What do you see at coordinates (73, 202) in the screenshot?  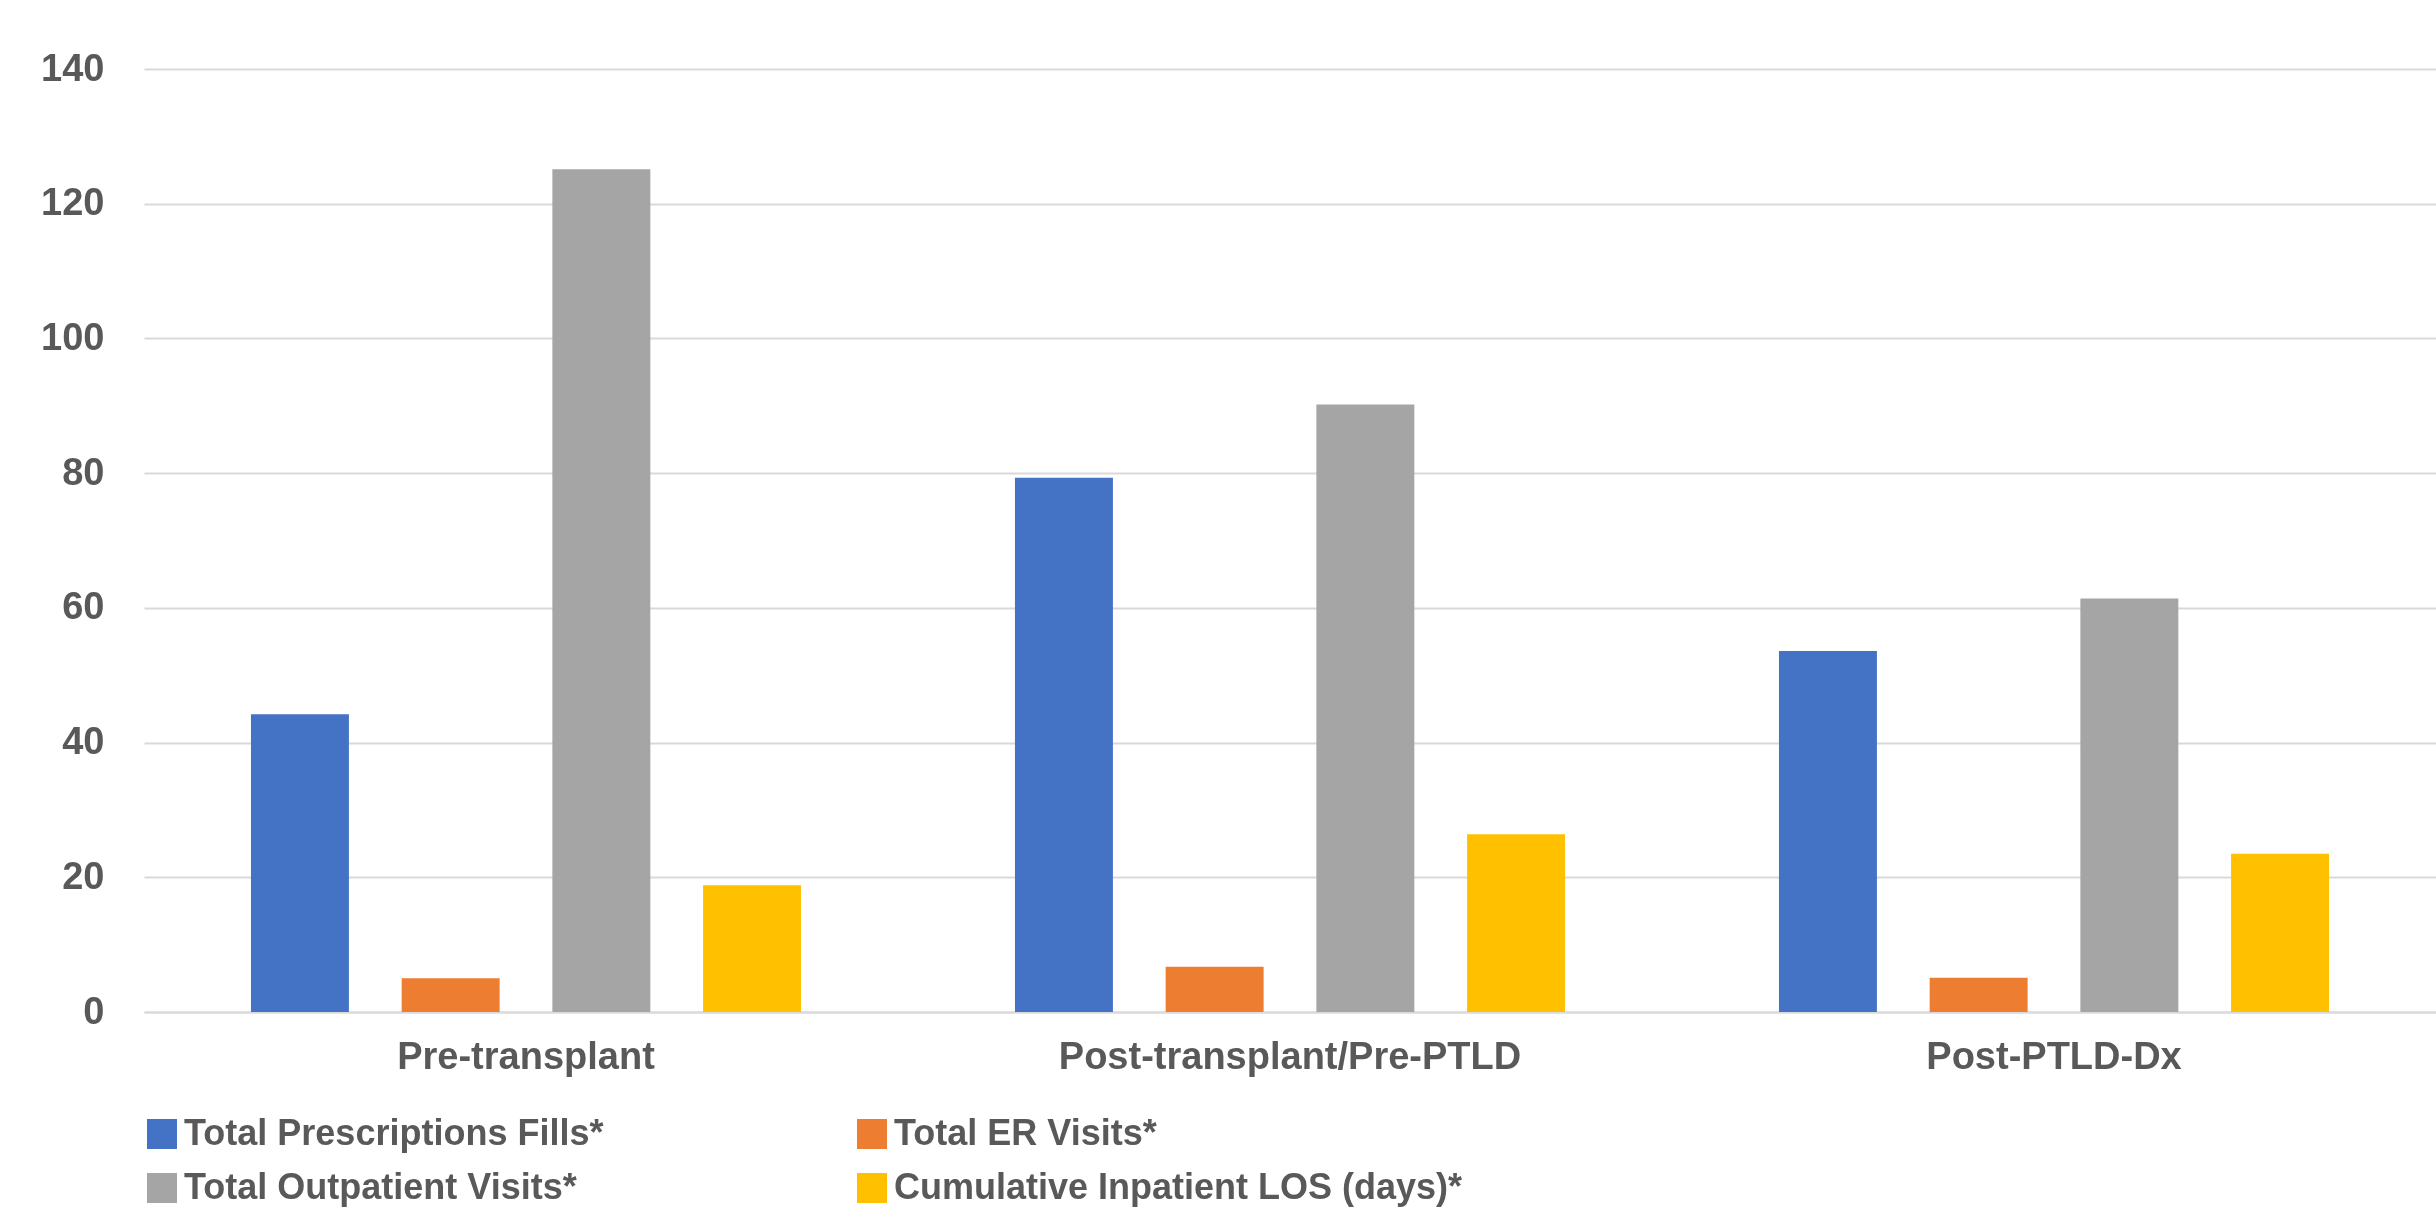 I see `y-tick-label: 120` at bounding box center [73, 202].